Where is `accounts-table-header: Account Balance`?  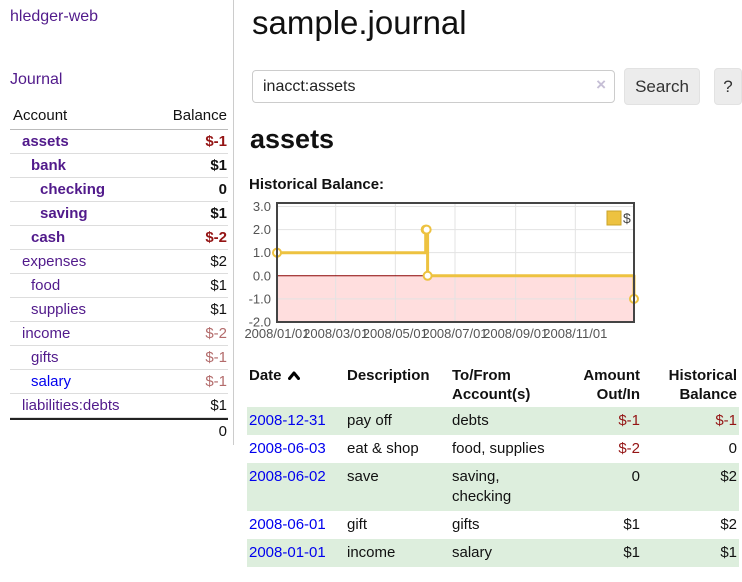
accounts-table-header: Account Balance is located at coordinates (119, 117).